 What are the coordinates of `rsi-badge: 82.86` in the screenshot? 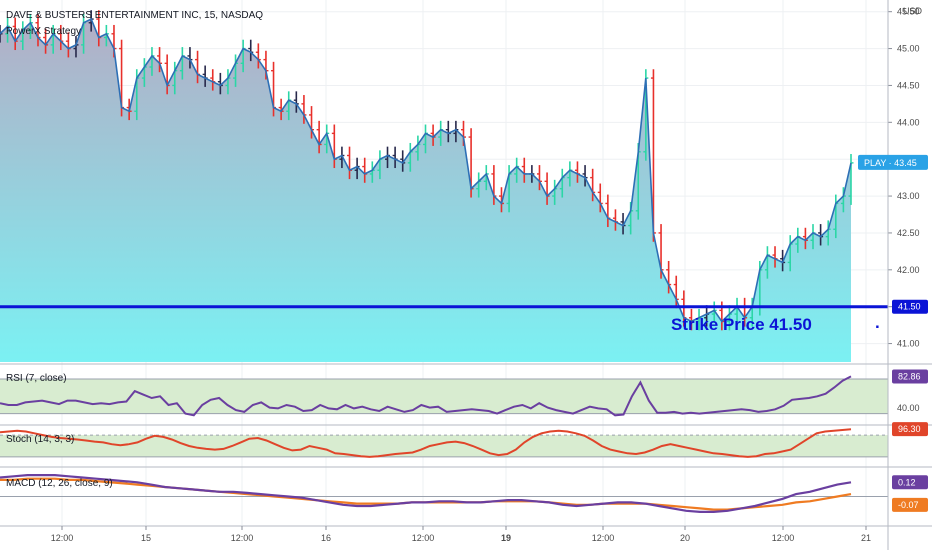 It's located at (909, 377).